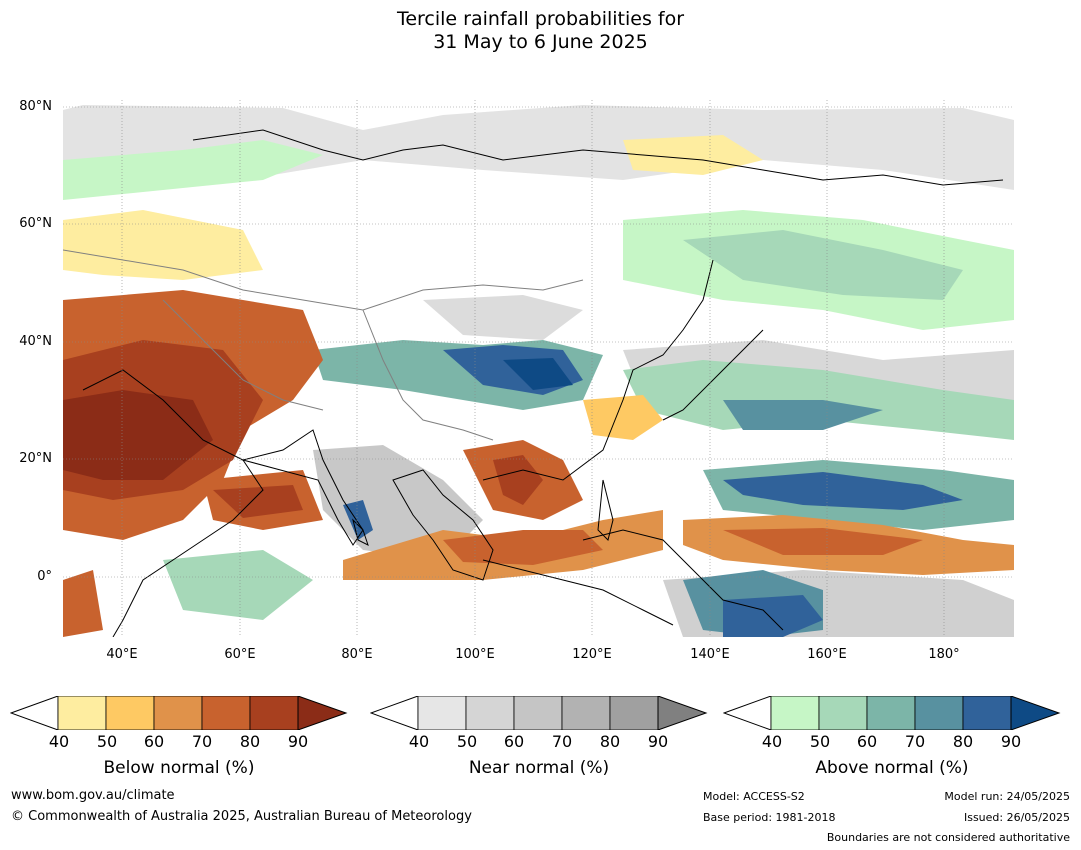  I want to click on map-title-line1: Tercile rainfall probabilities for, so click(540, 19).